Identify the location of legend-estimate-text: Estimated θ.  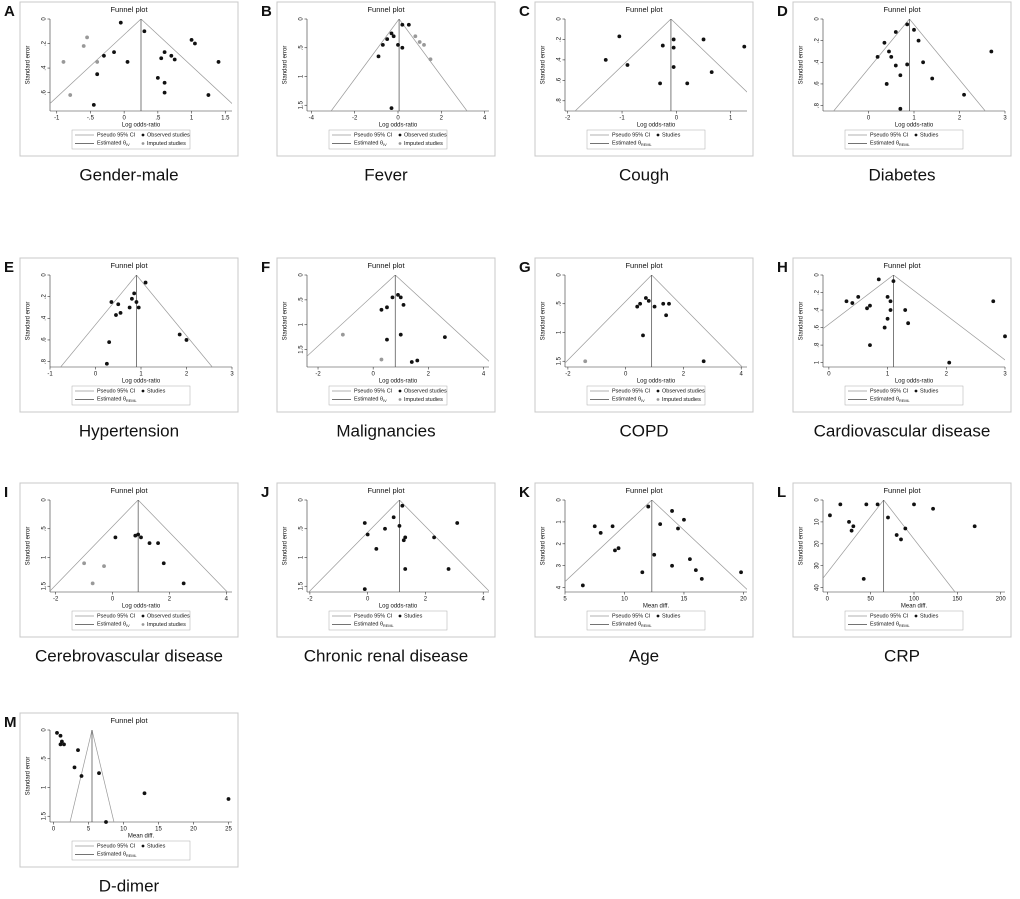
(368, 625).